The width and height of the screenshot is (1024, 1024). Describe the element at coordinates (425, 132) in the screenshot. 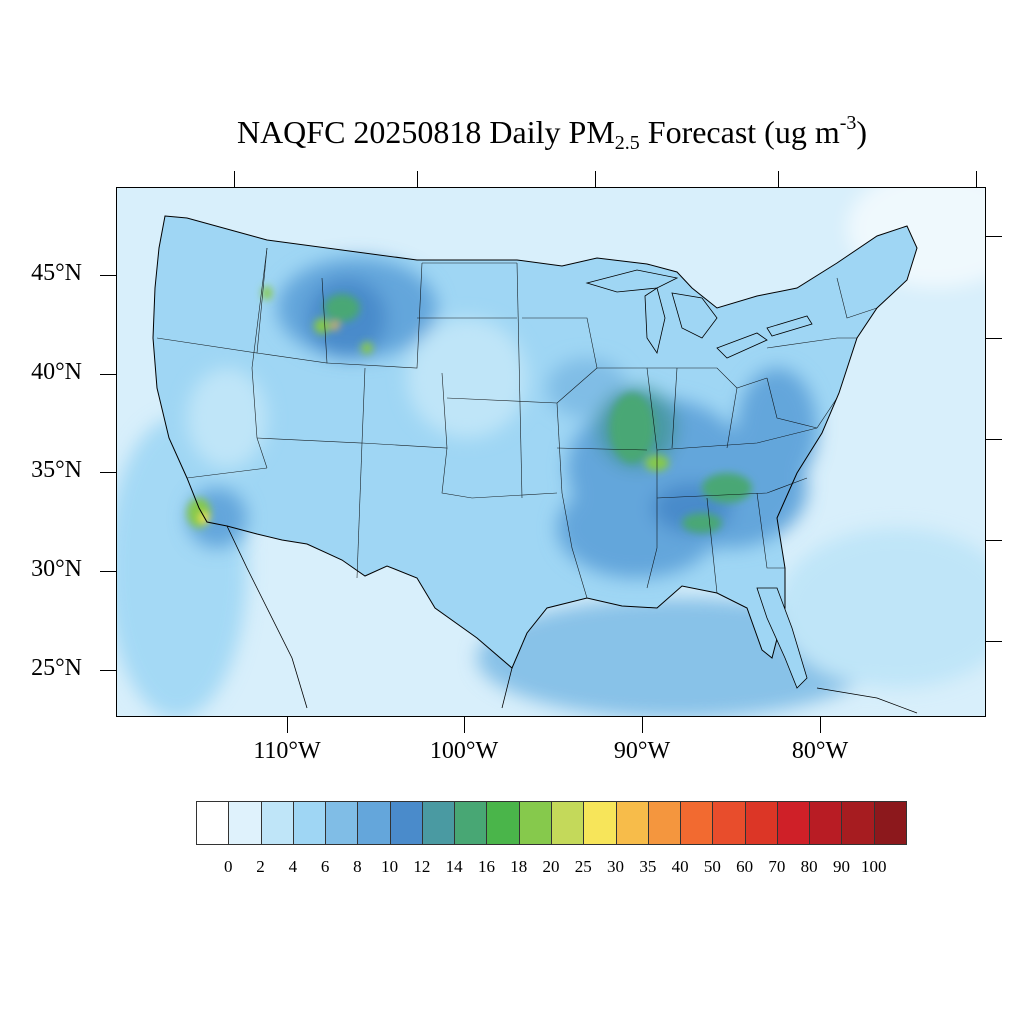

I see `title-prefix: NAQFC 20250818 Daily PM` at that location.